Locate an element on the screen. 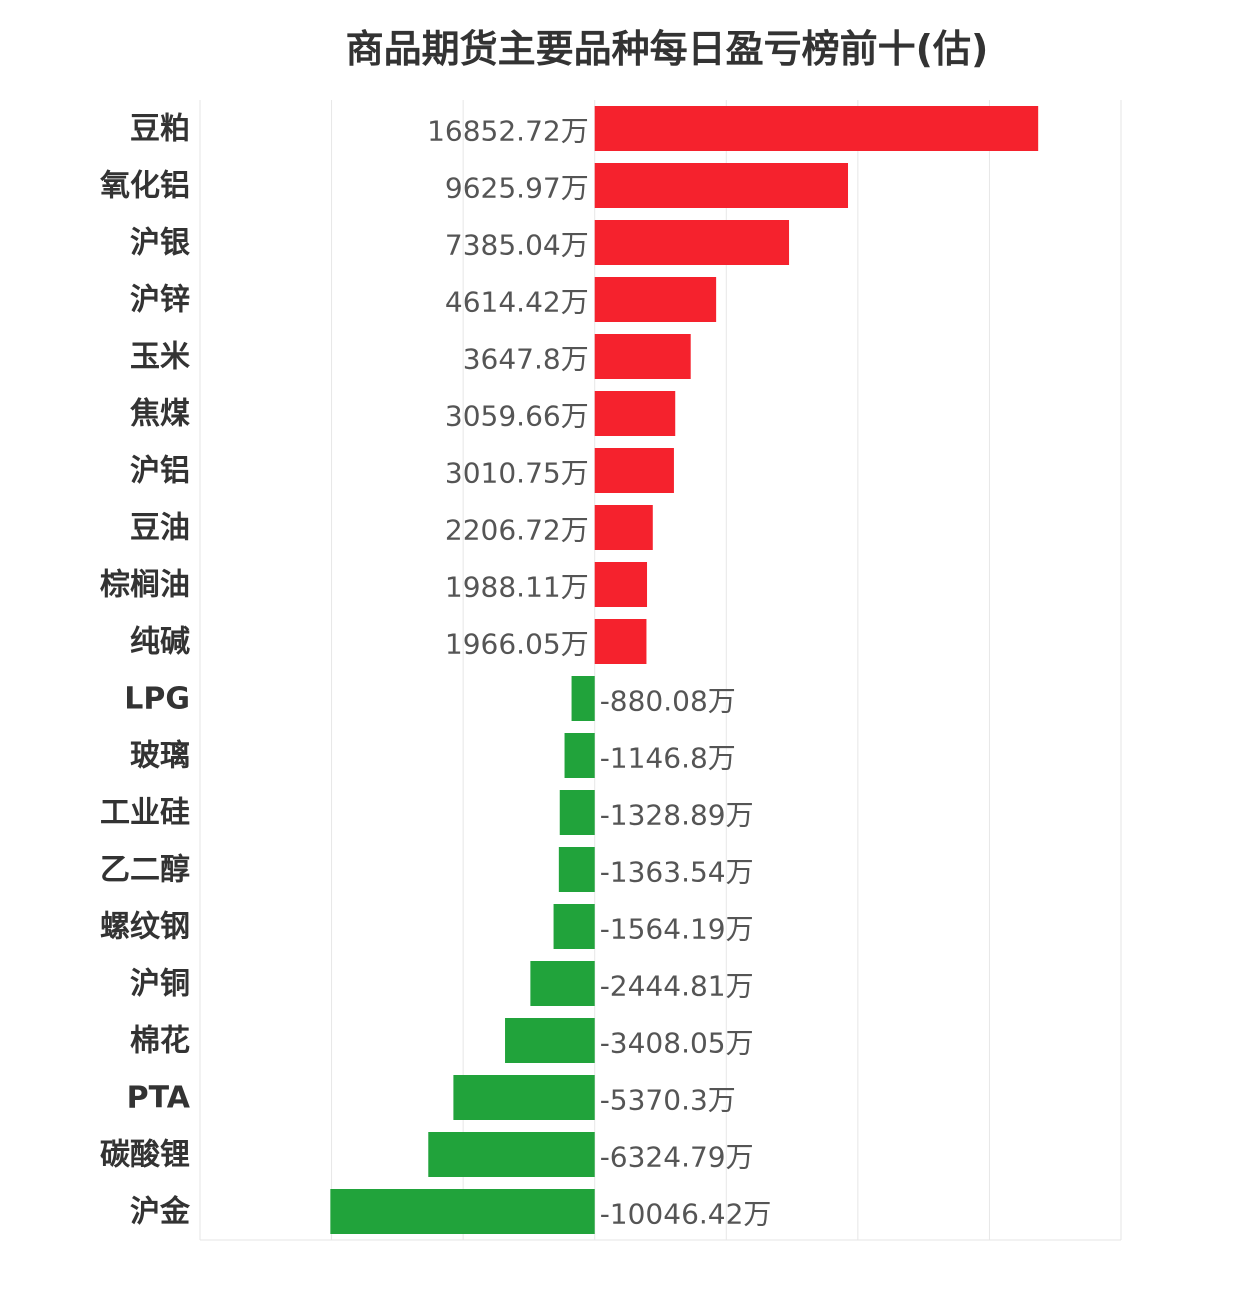 Image resolution: width=1246 pixels, height=1300 pixels. category-label: 焦煤 is located at coordinates (160, 414).